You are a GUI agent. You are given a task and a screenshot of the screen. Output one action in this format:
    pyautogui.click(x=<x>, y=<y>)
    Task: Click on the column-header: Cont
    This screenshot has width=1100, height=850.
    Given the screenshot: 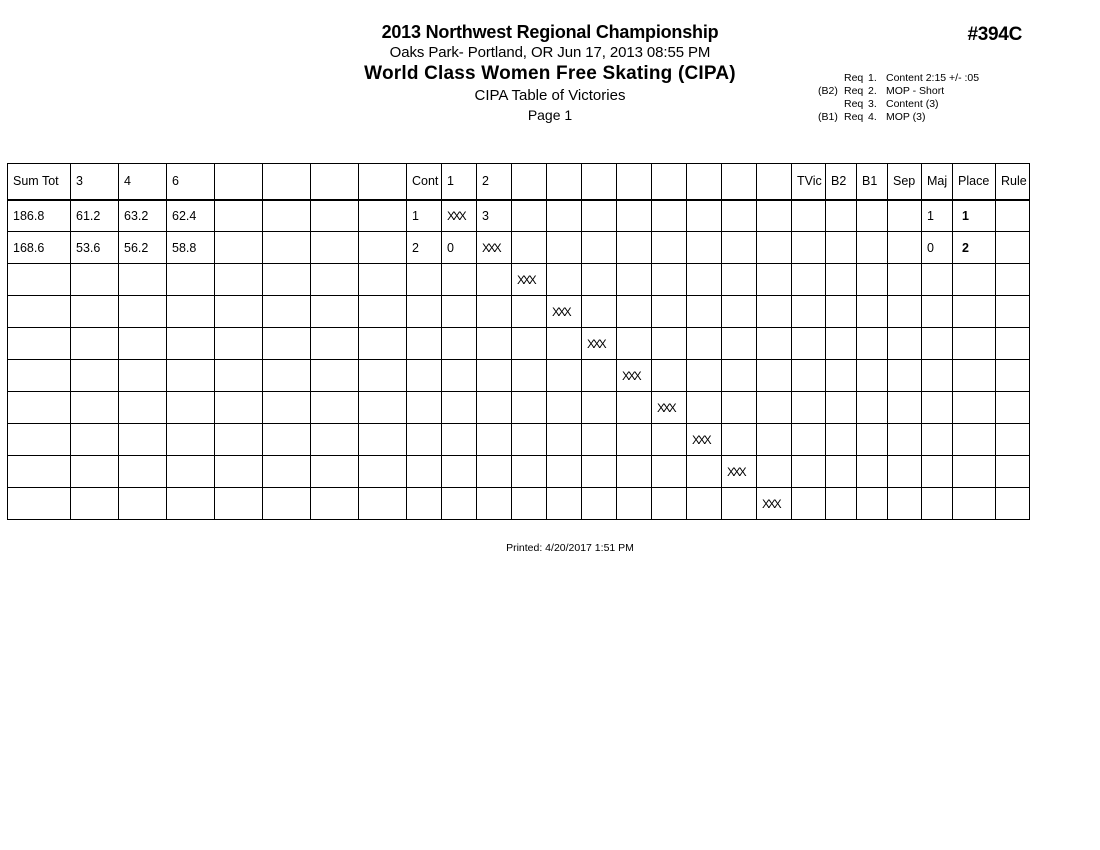 What is the action you would take?
    pyautogui.click(x=424, y=182)
    